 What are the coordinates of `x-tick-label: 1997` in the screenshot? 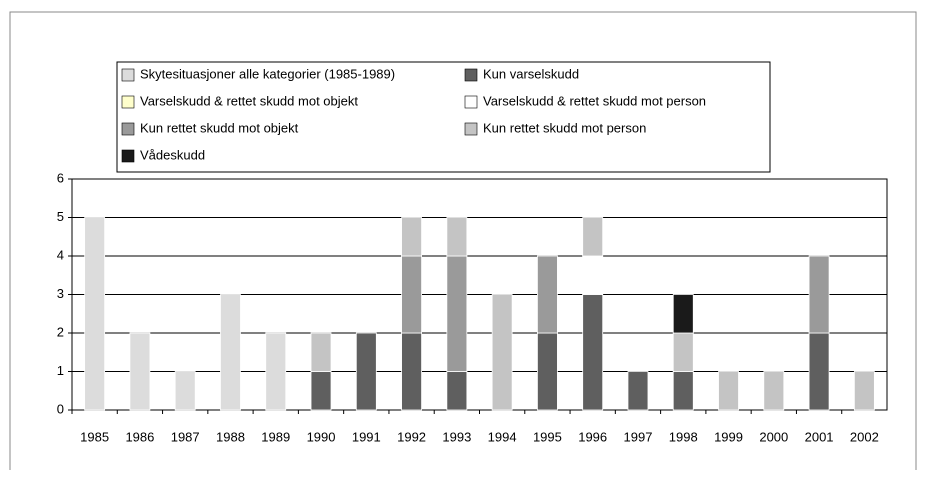 It's located at (638, 436).